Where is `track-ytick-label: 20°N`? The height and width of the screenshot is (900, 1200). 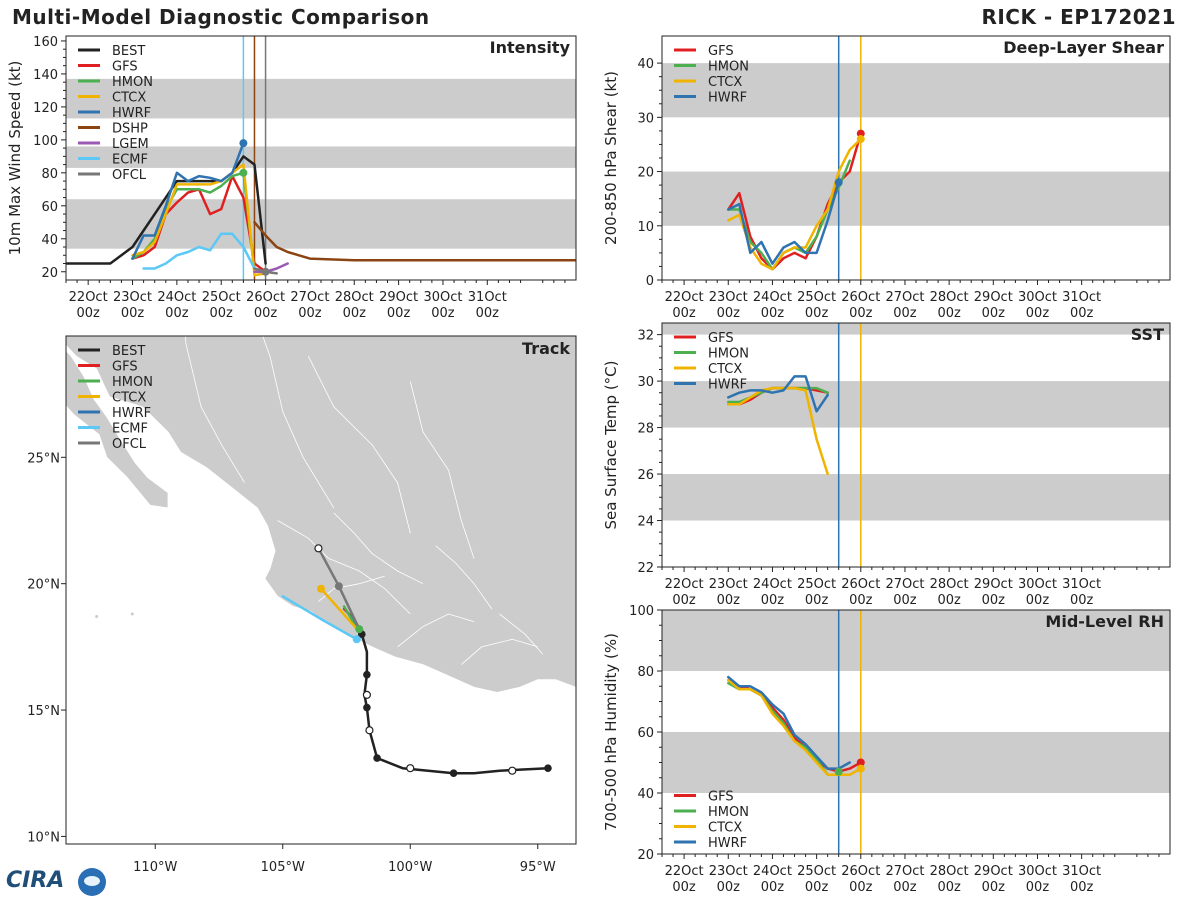
track-ytick-label: 20°N is located at coordinates (43, 585).